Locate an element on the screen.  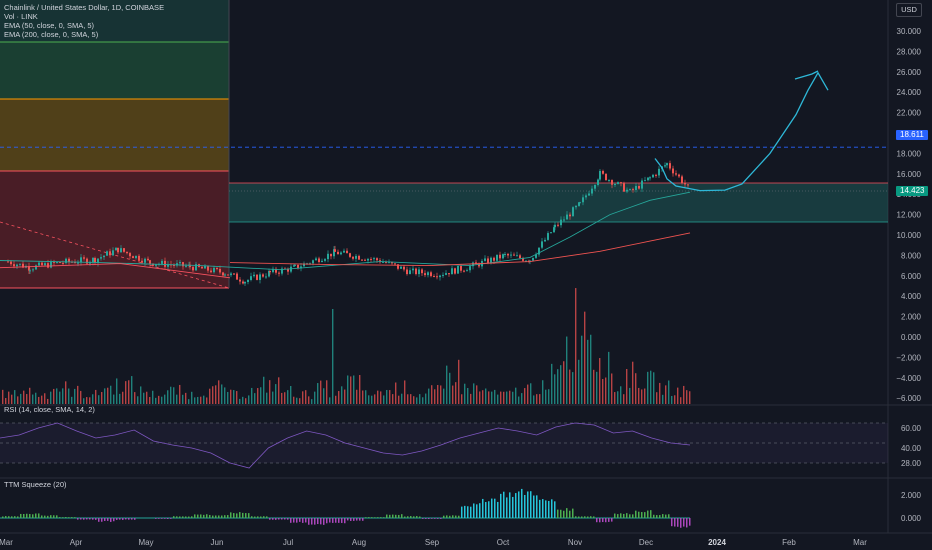
rsi-tick-label: 60.00 is located at coordinates (911, 428).